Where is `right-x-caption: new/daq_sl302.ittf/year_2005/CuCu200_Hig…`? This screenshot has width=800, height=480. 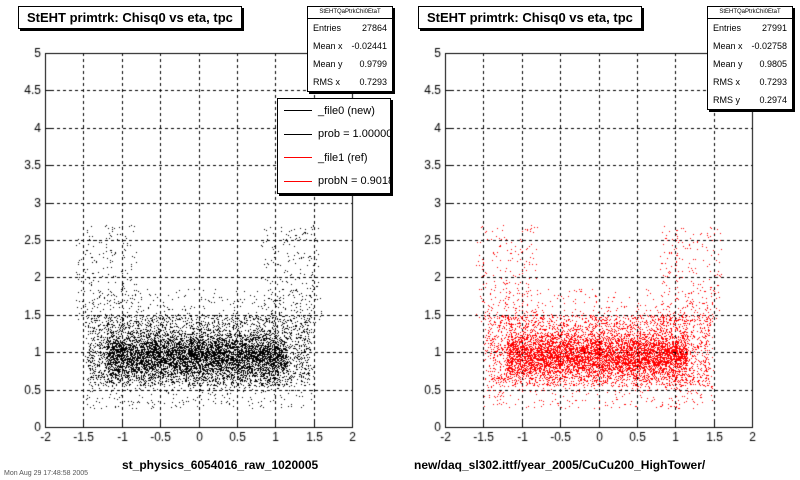
right-x-caption: new/daq_sl302.ittf/year_2005/CuCu200_Hig… is located at coordinates (560, 465).